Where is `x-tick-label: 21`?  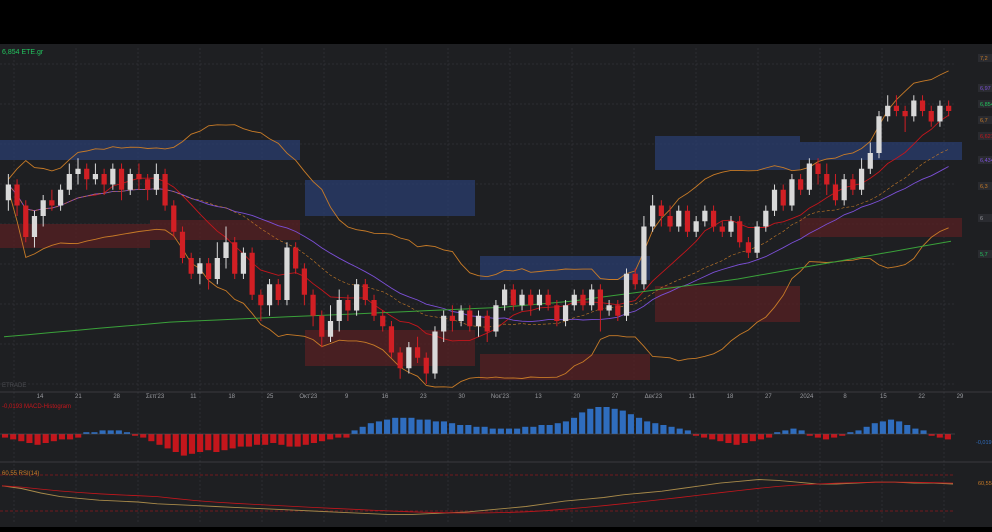
x-tick-label: 21 is located at coordinates (78, 397).